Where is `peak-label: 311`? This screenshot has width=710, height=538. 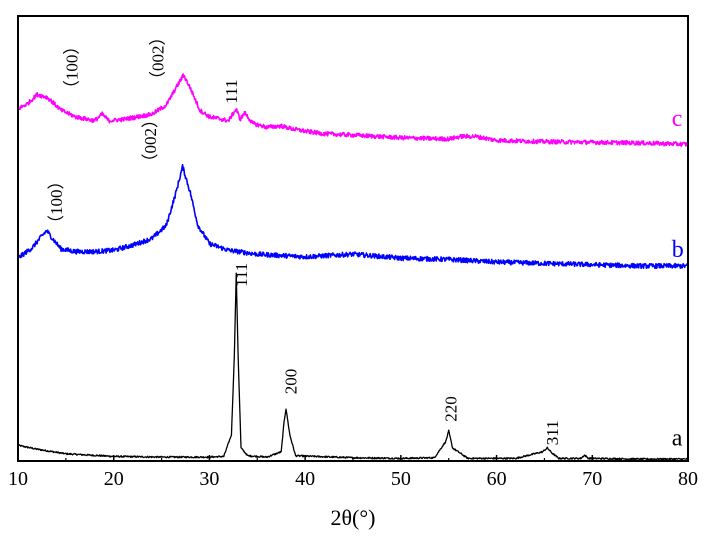
peak-label: 311 is located at coordinates (552, 432).